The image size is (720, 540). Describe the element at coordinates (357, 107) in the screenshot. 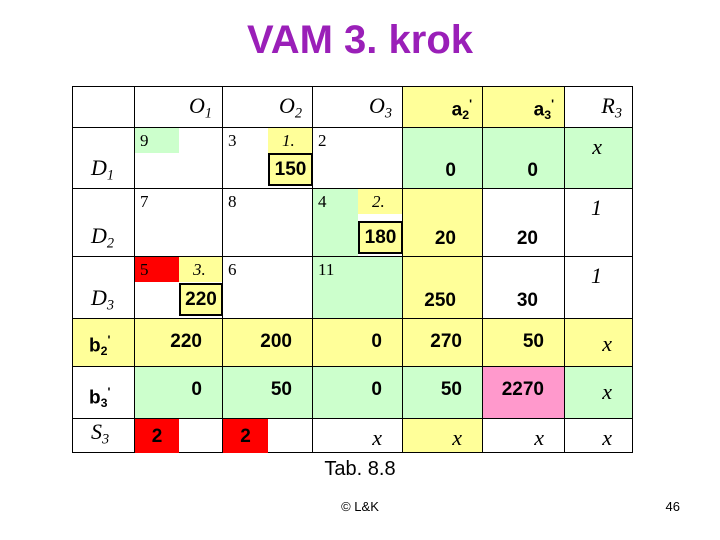

I see `table-cell: O3` at that location.